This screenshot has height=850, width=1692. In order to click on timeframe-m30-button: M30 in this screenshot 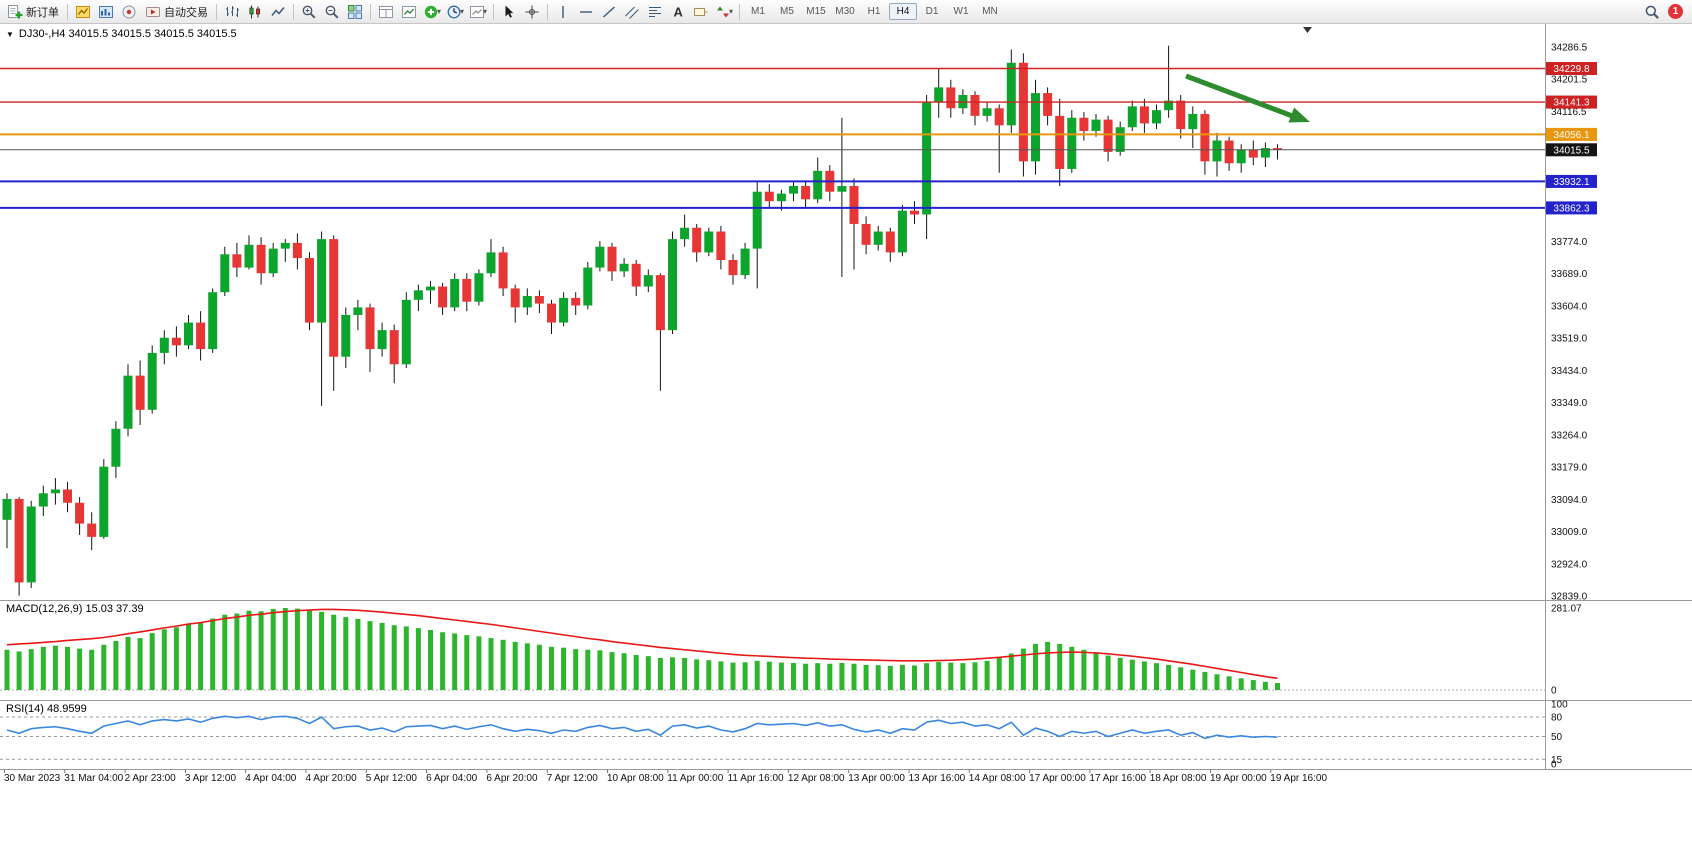, I will do `click(845, 11)`.